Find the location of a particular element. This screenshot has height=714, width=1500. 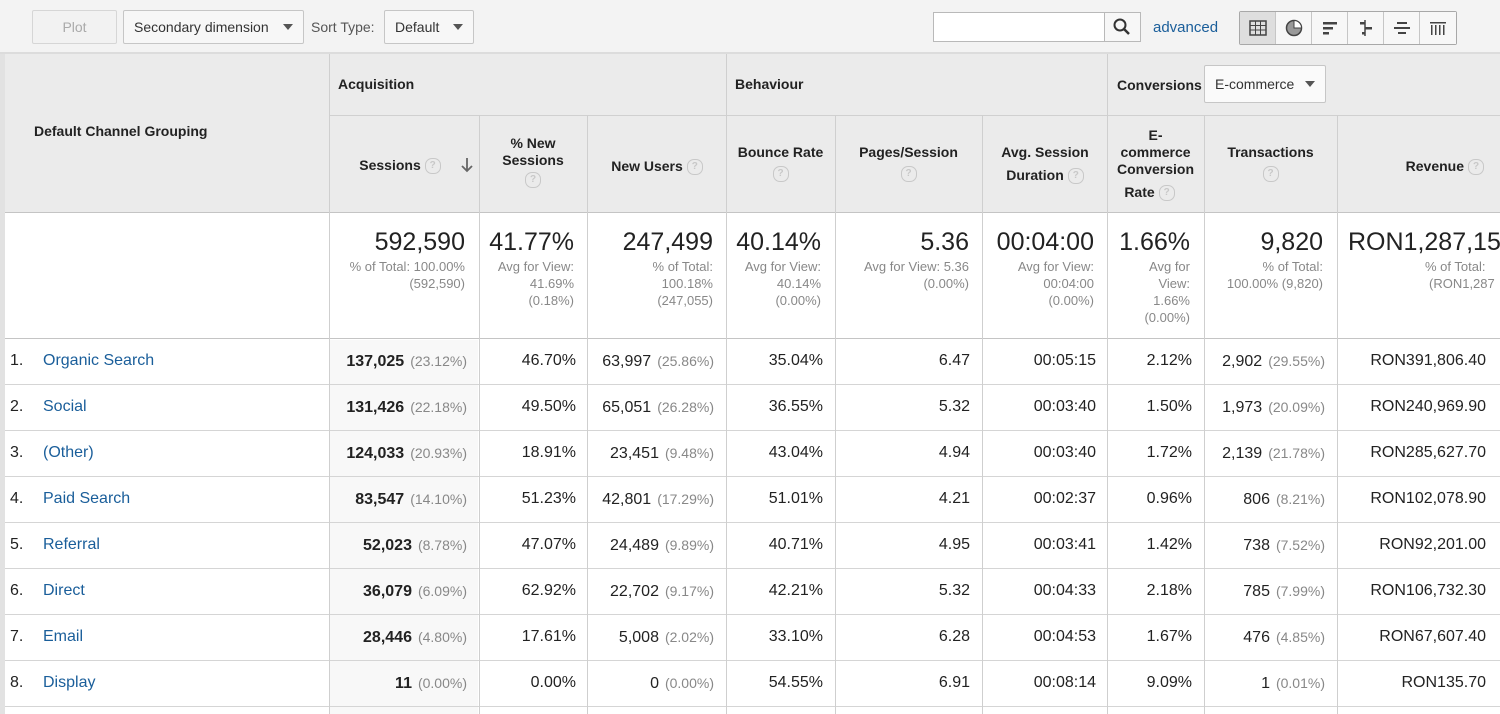

revenue-cell-value: RON92,201.00 is located at coordinates (1432, 544).